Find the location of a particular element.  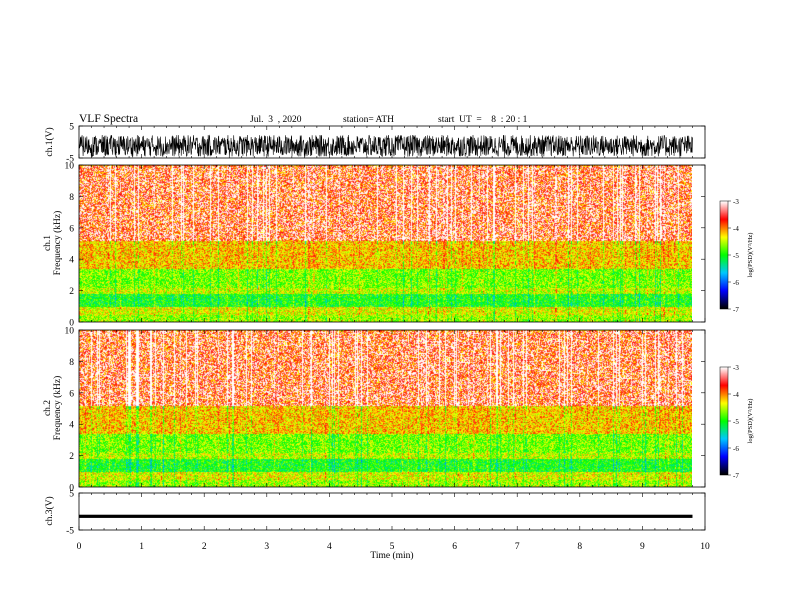

xtick-label: 10 is located at coordinates (705, 547).